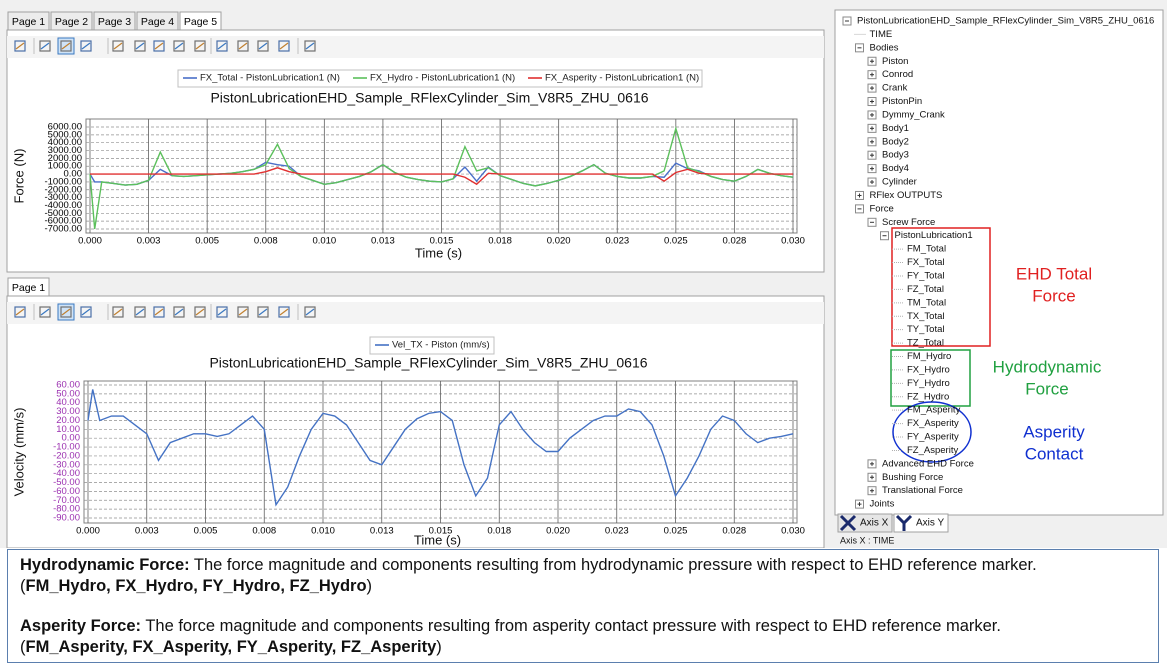  Describe the element at coordinates (928, 369) in the screenshot. I see `tree-item: FX_Hydro` at that location.